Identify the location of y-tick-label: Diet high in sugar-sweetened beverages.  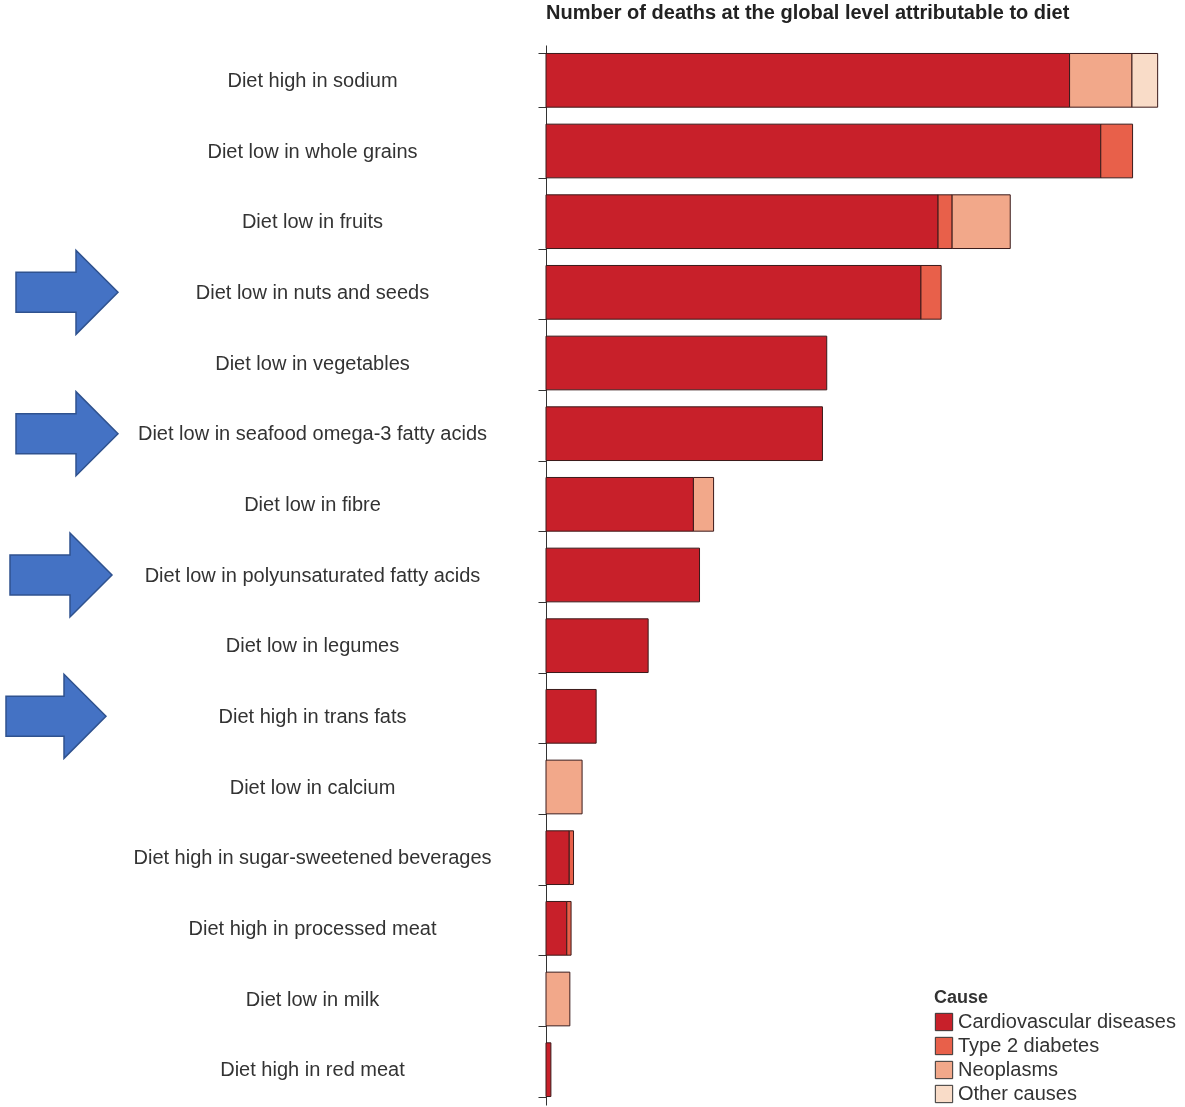
(312, 857).